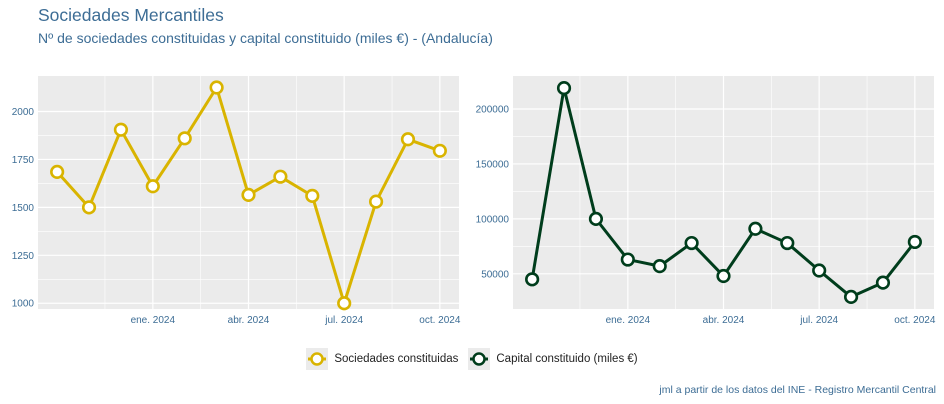 The width and height of the screenshot is (944, 404). I want to click on x-tick-label-sociedades: jul. 2024, so click(343, 320).